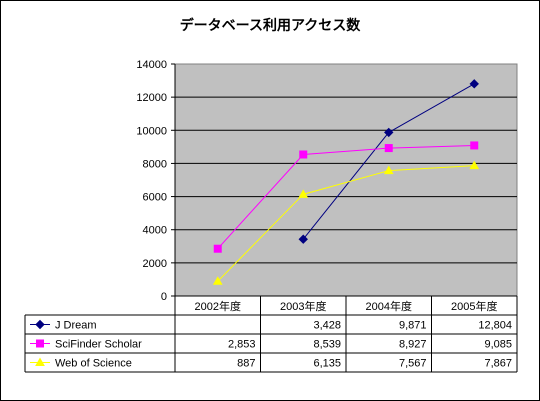 Image resolution: width=540 pixels, height=401 pixels. I want to click on y-tick-label: 10000, so click(151, 131).